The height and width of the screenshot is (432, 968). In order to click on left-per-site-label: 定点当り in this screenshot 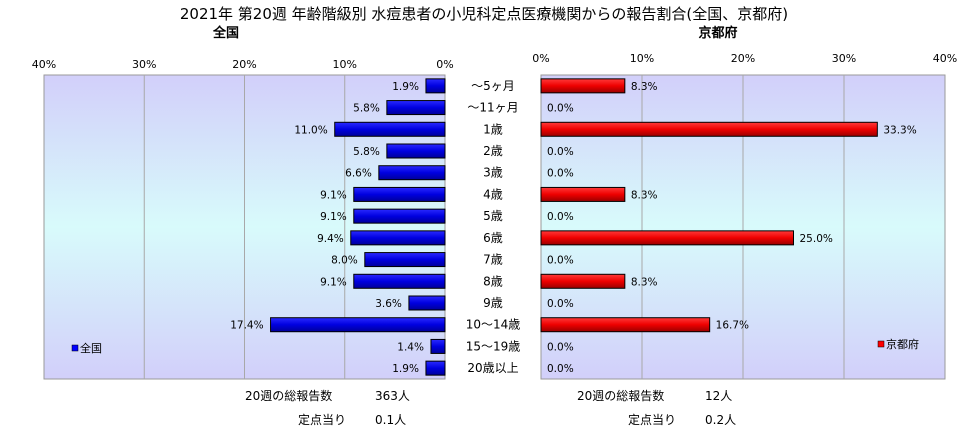, I will do `click(322, 419)`.